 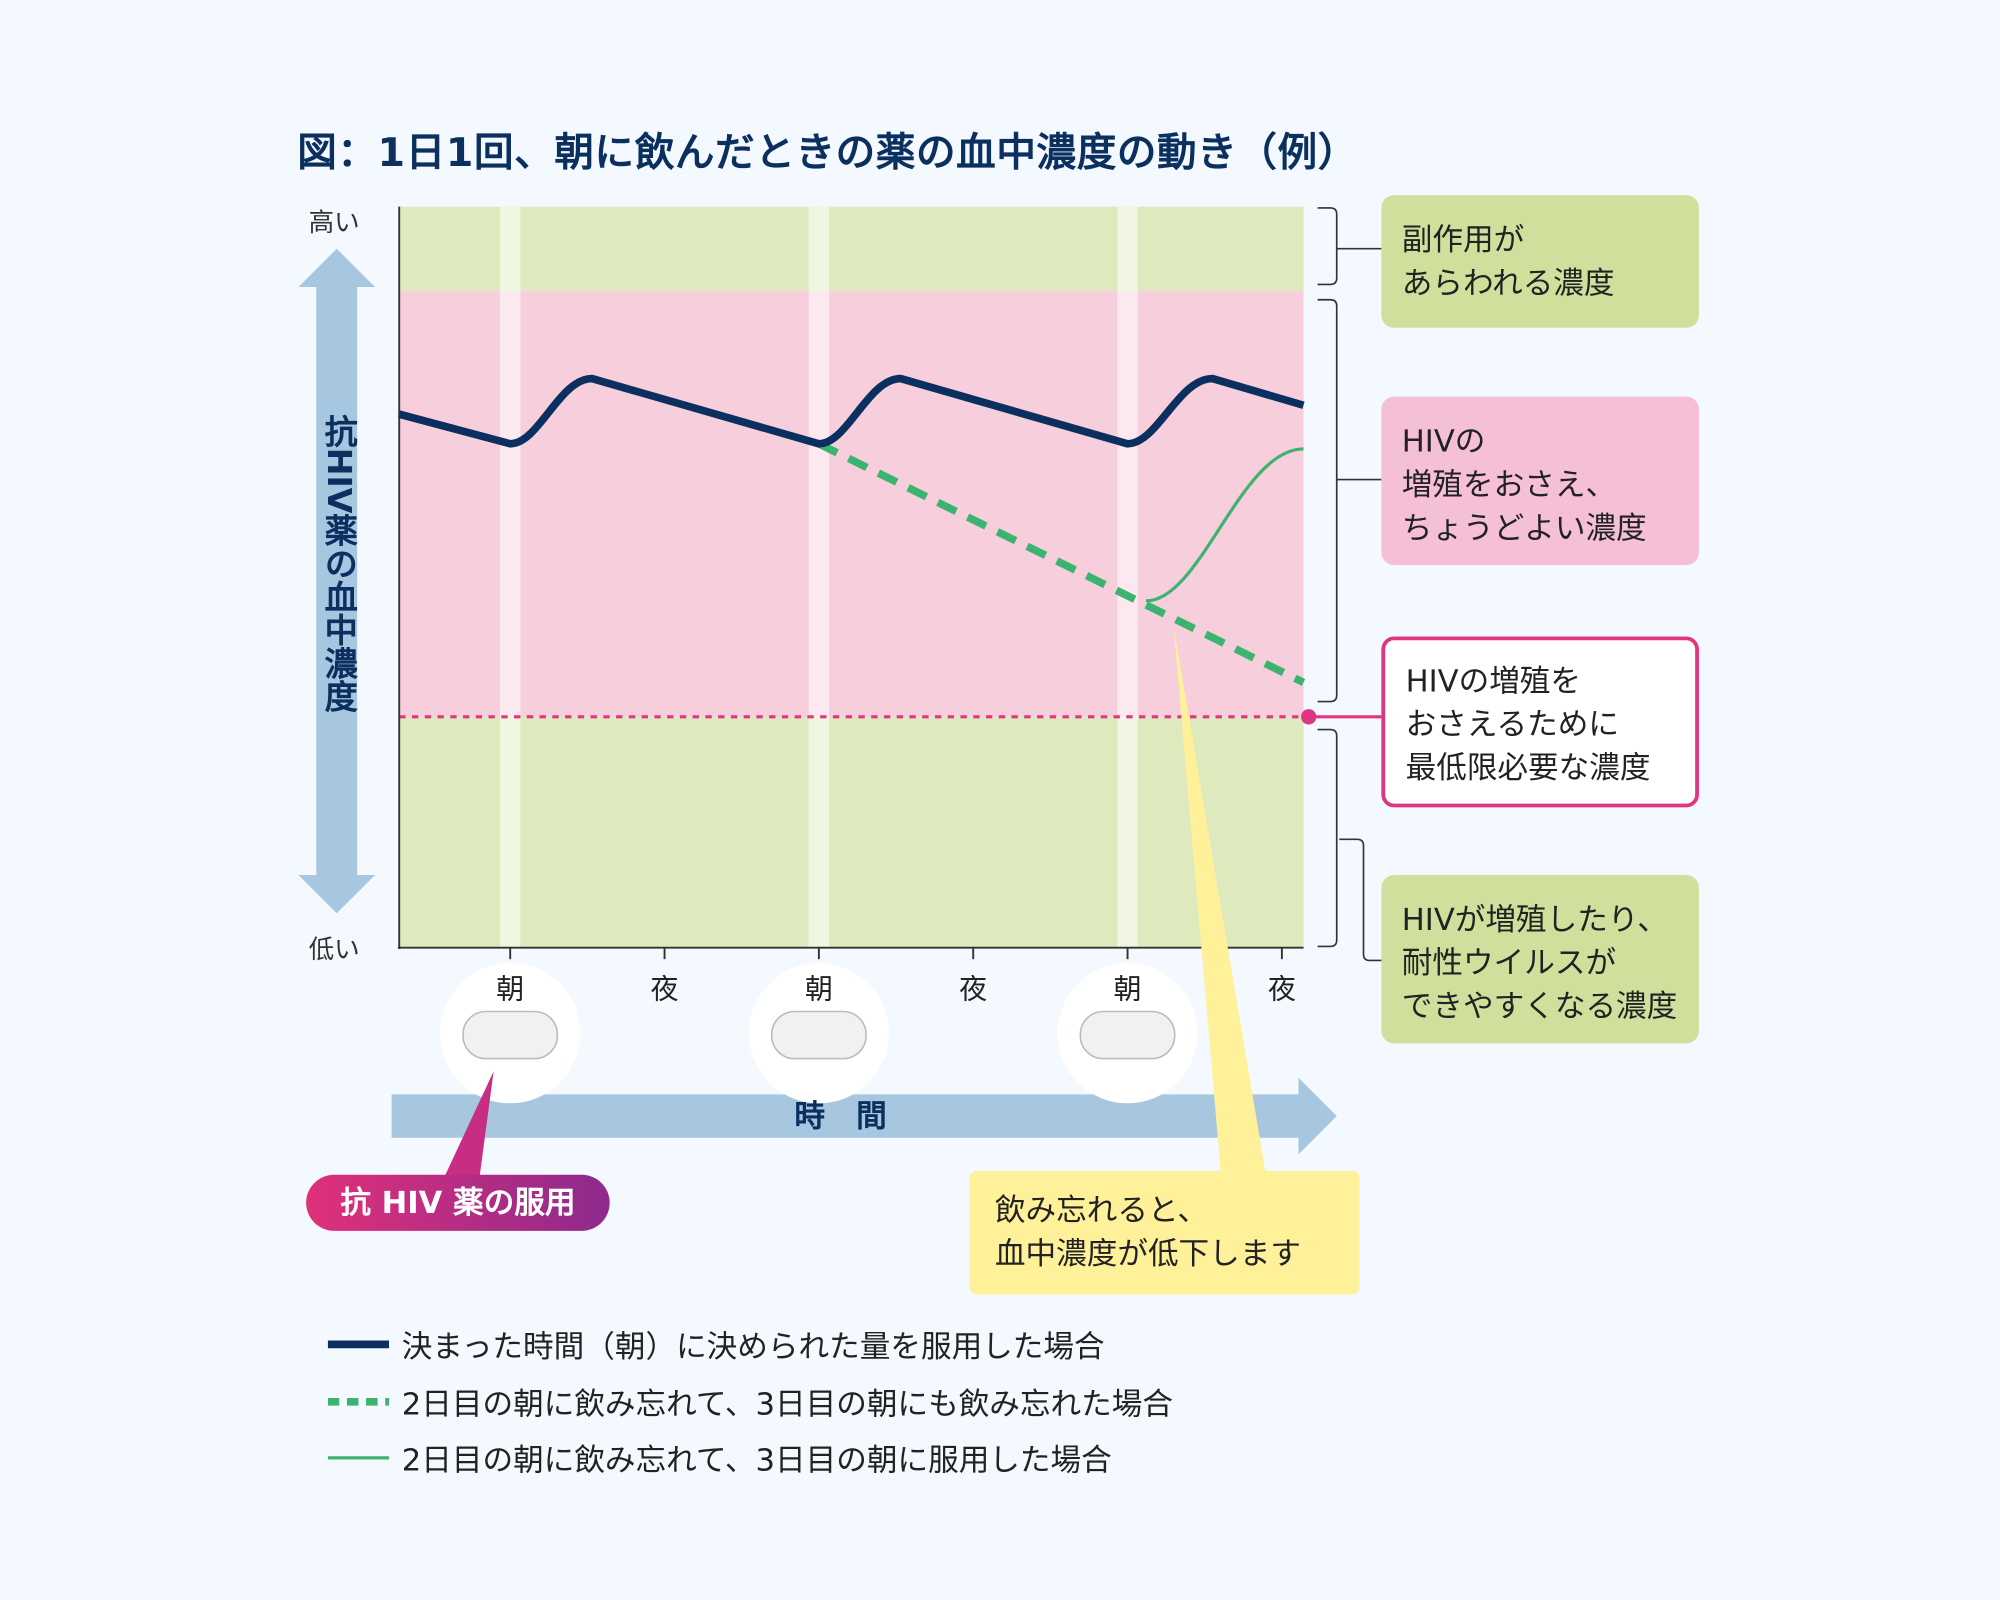 I want to click on legend-item: 2日目の朝に飲み忘れて、3日目の朝に服用した場合, so click(x=719, y=1457).